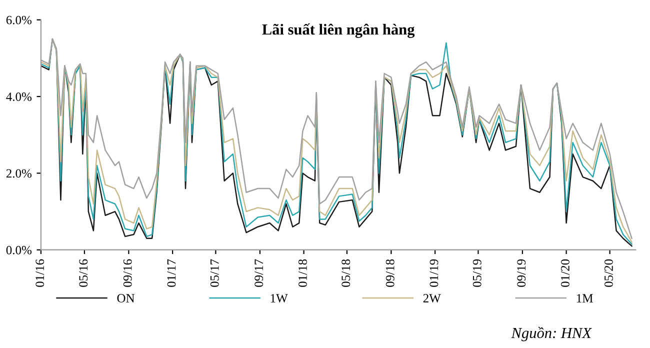  I want to click on x-tick-label: 01/19, so click(434, 273).